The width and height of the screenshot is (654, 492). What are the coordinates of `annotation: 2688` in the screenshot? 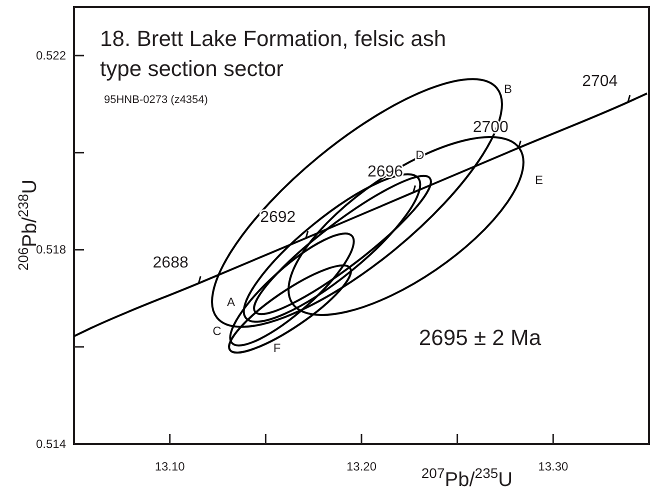 It's located at (170, 263).